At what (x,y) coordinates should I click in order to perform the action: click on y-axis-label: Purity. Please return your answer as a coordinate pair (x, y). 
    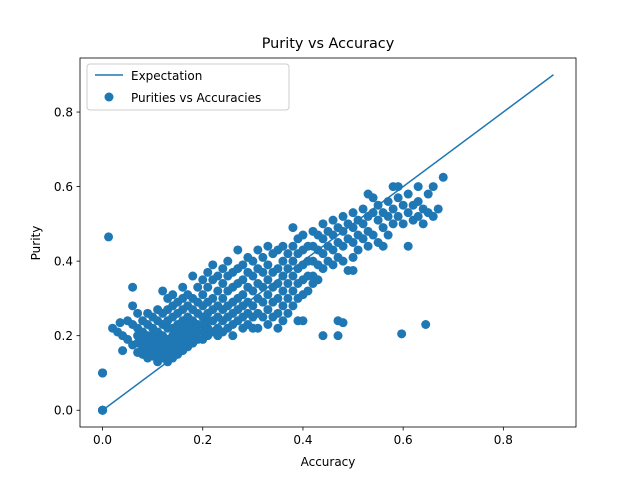
    Looking at the image, I should click on (36, 243).